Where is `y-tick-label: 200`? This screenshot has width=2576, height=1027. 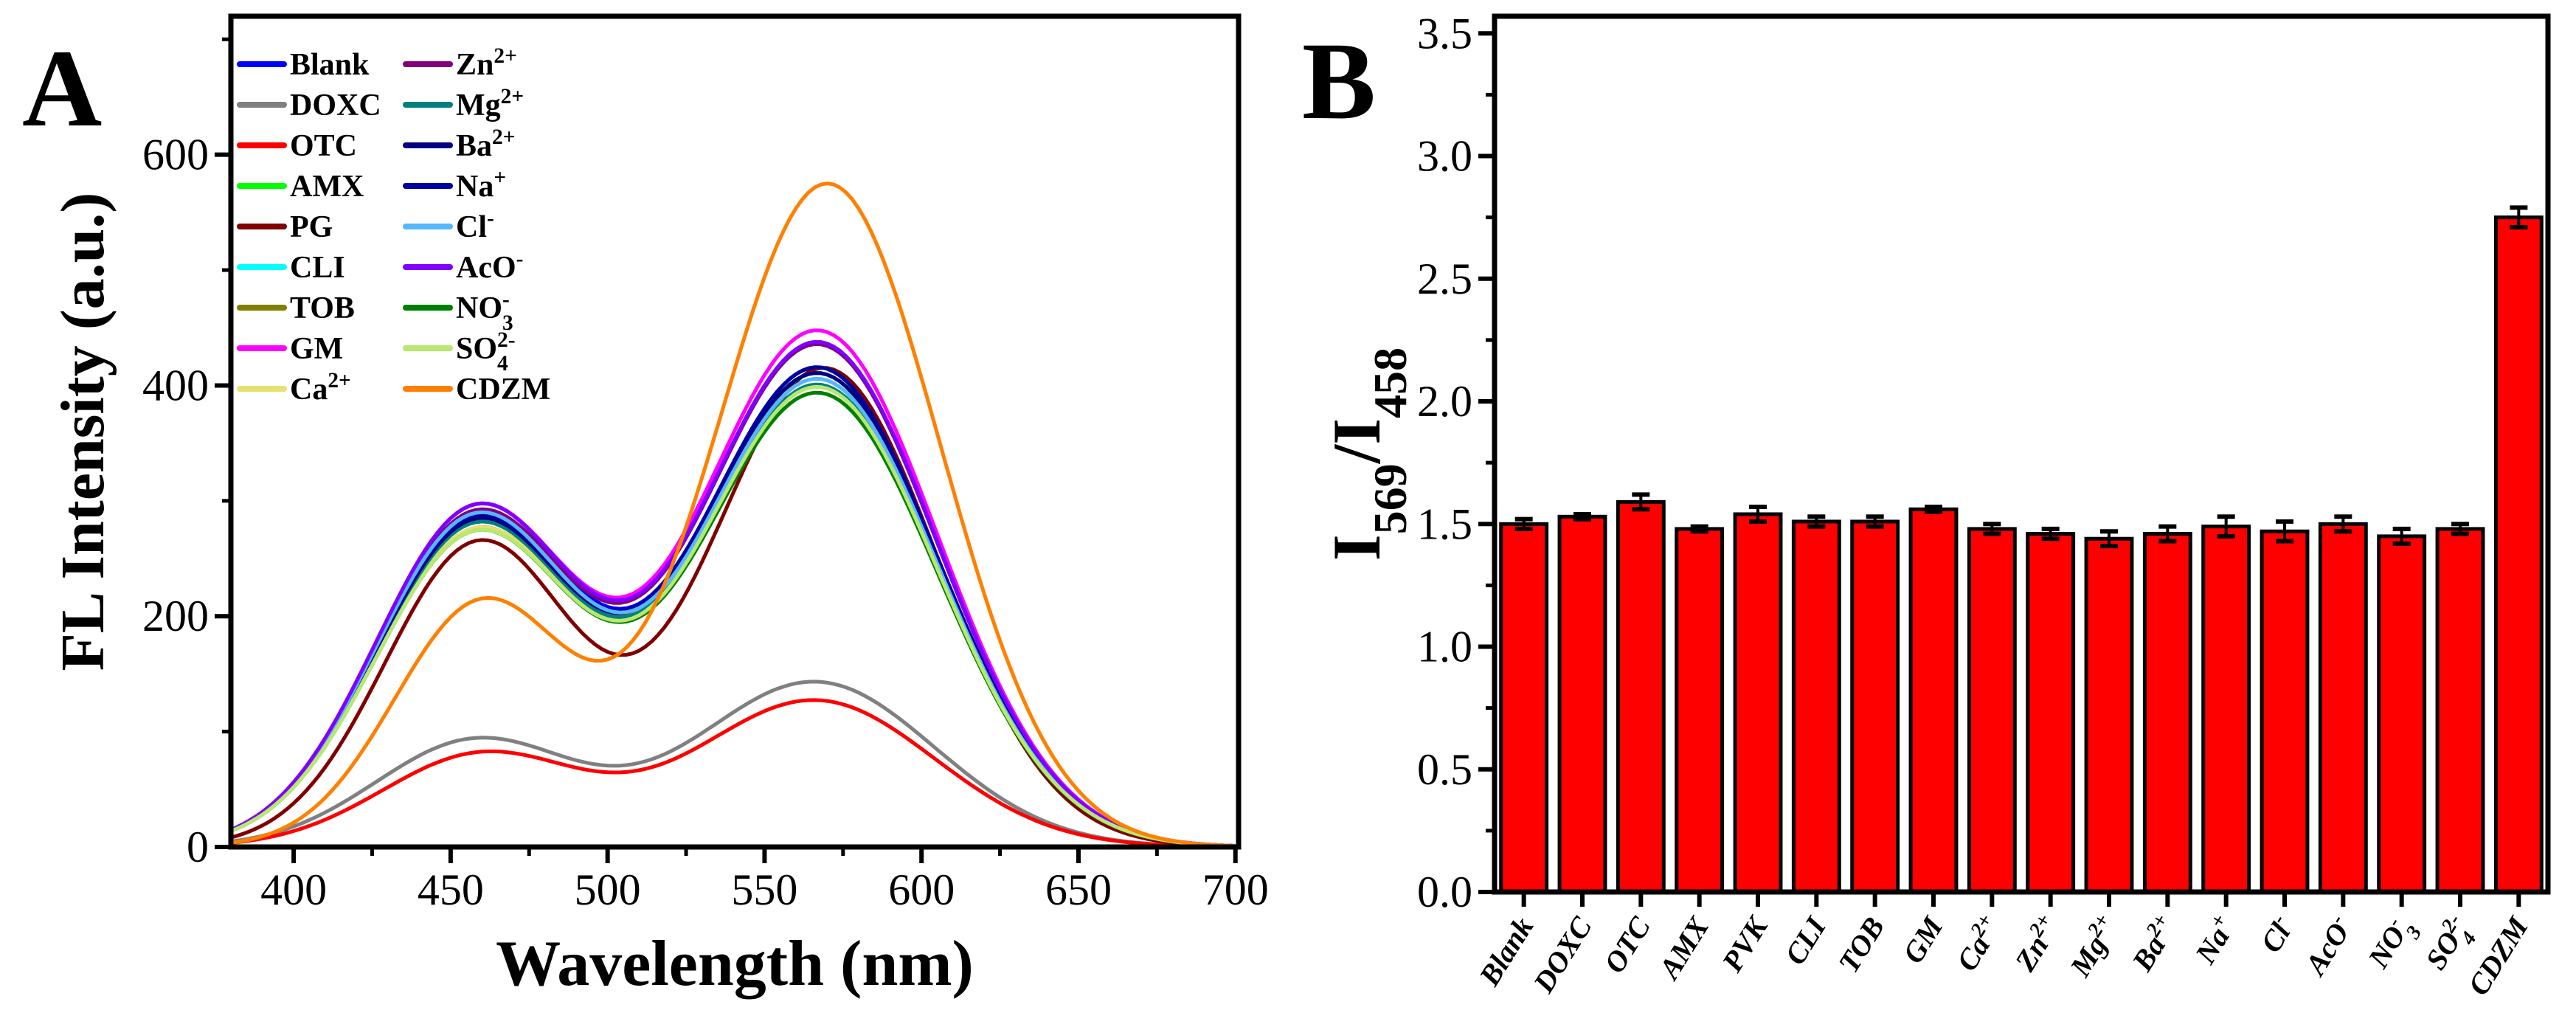
y-tick-label: 200 is located at coordinates (176, 616).